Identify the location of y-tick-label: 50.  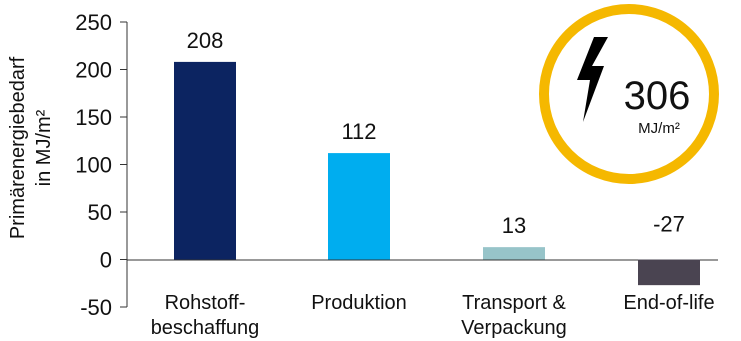
(100, 212).